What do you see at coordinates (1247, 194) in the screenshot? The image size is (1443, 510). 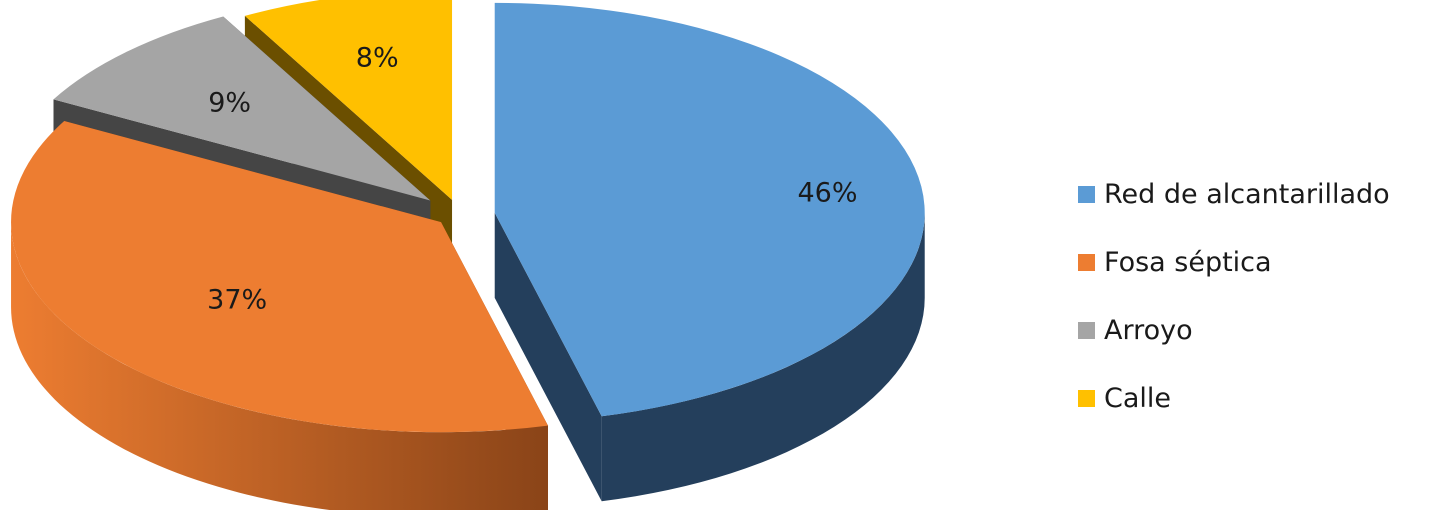 I see `legend-label: Red de alcantarillado` at bounding box center [1247, 194].